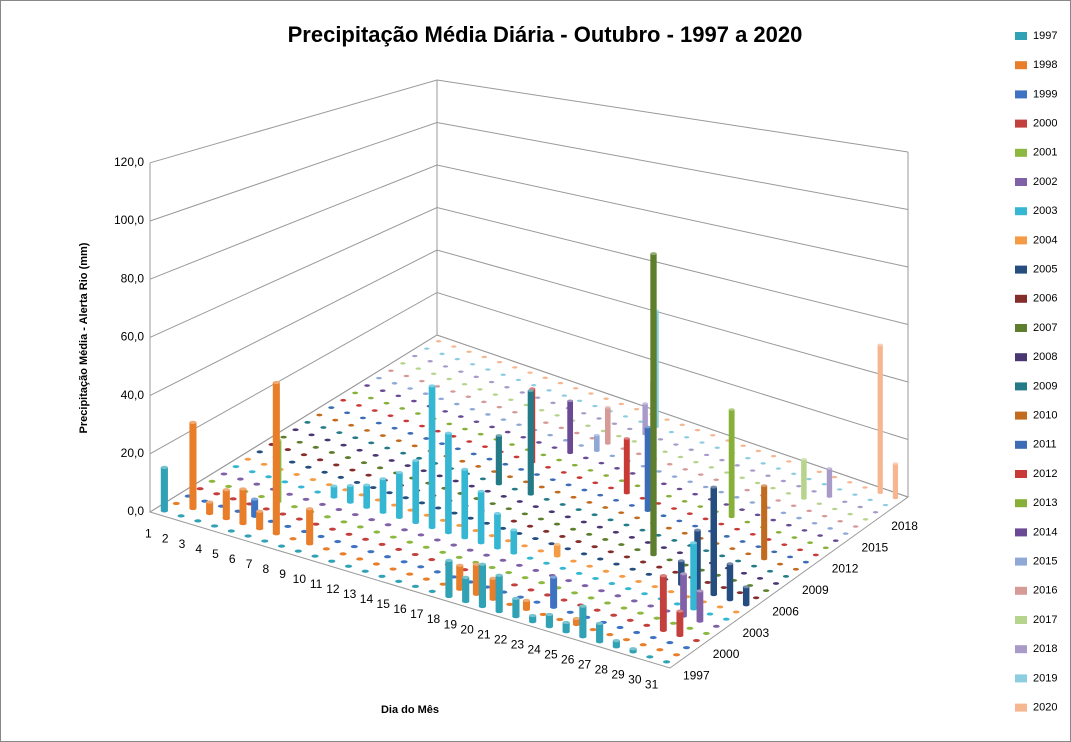  Describe the element at coordinates (282, 574) in the screenshot. I see `x-tick-label: 9` at that location.